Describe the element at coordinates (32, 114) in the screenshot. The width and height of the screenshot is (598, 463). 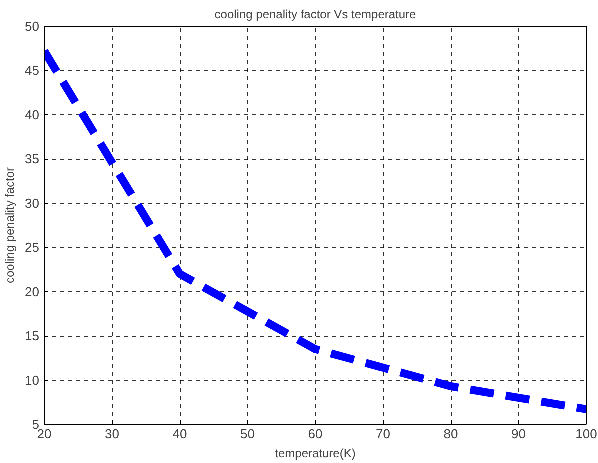
I see `y-tick-label: 40` at that location.